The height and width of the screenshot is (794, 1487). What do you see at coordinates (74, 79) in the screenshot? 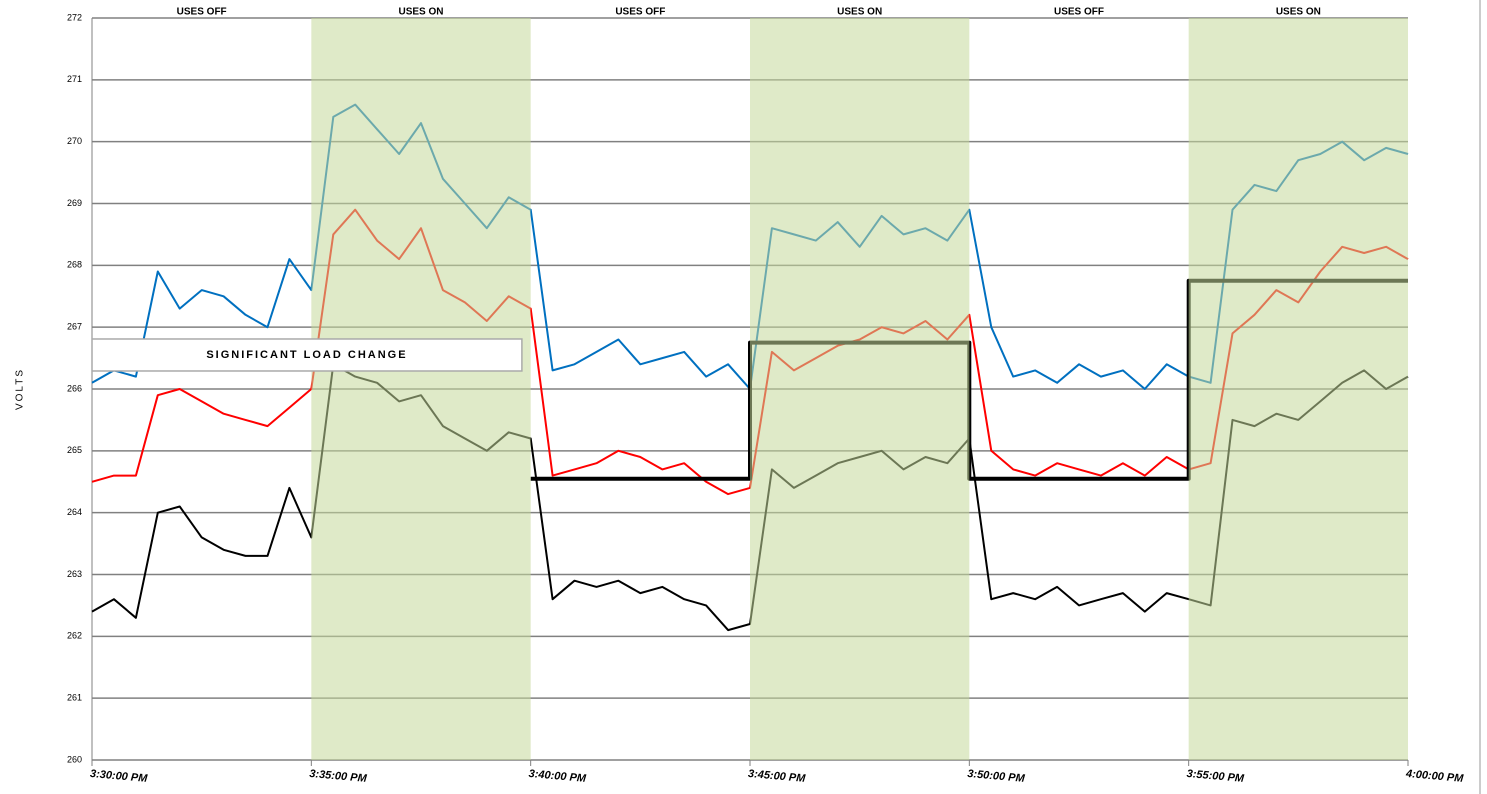
I see `y-tick-label: 271` at bounding box center [74, 79].